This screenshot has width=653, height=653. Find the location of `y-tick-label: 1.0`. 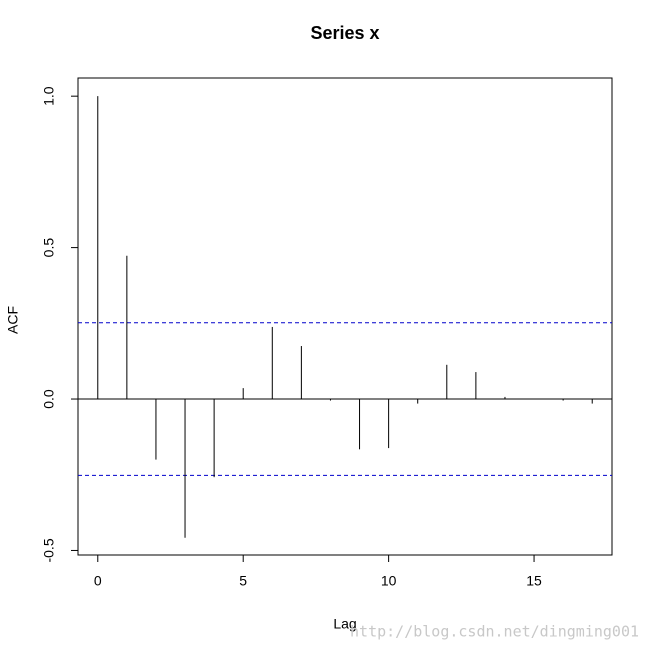

y-tick-label: 1.0 is located at coordinates (49, 96).